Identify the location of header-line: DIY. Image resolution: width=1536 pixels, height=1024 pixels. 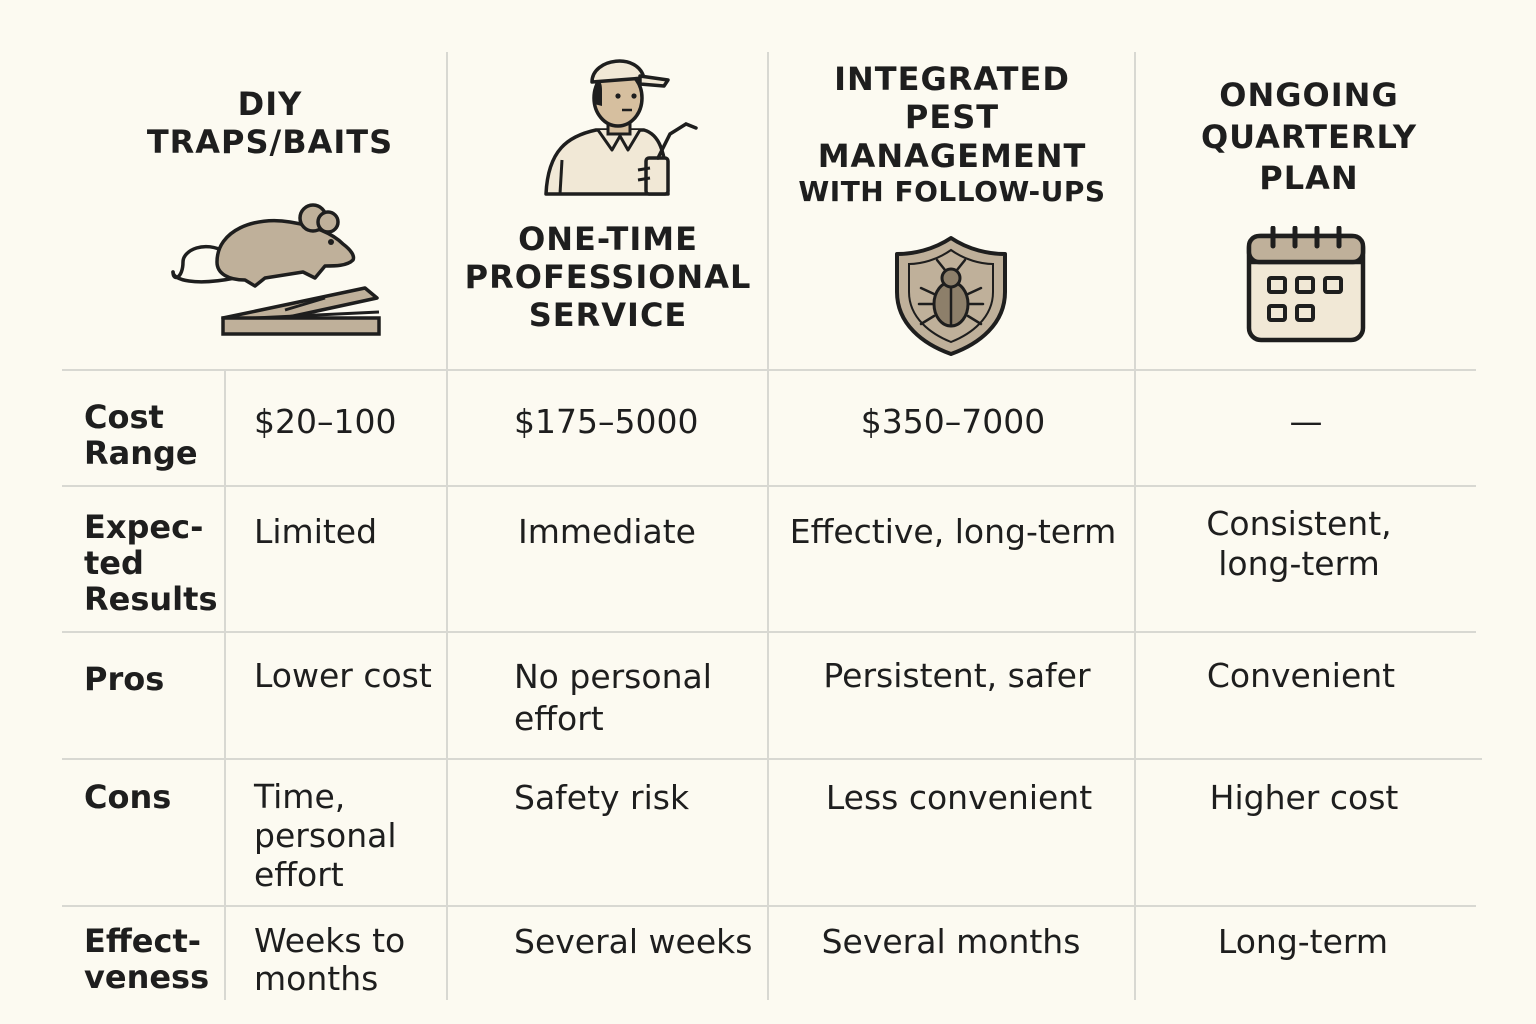
(270, 104).